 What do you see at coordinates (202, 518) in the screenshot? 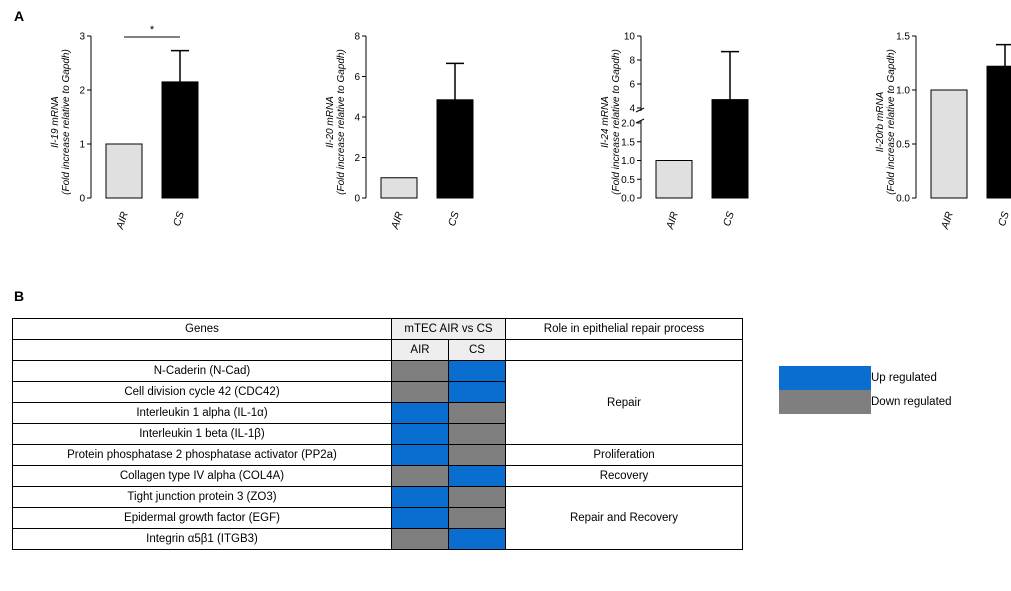
I see `gene-name-cell: Epidermal growth factor (EGF)` at bounding box center [202, 518].